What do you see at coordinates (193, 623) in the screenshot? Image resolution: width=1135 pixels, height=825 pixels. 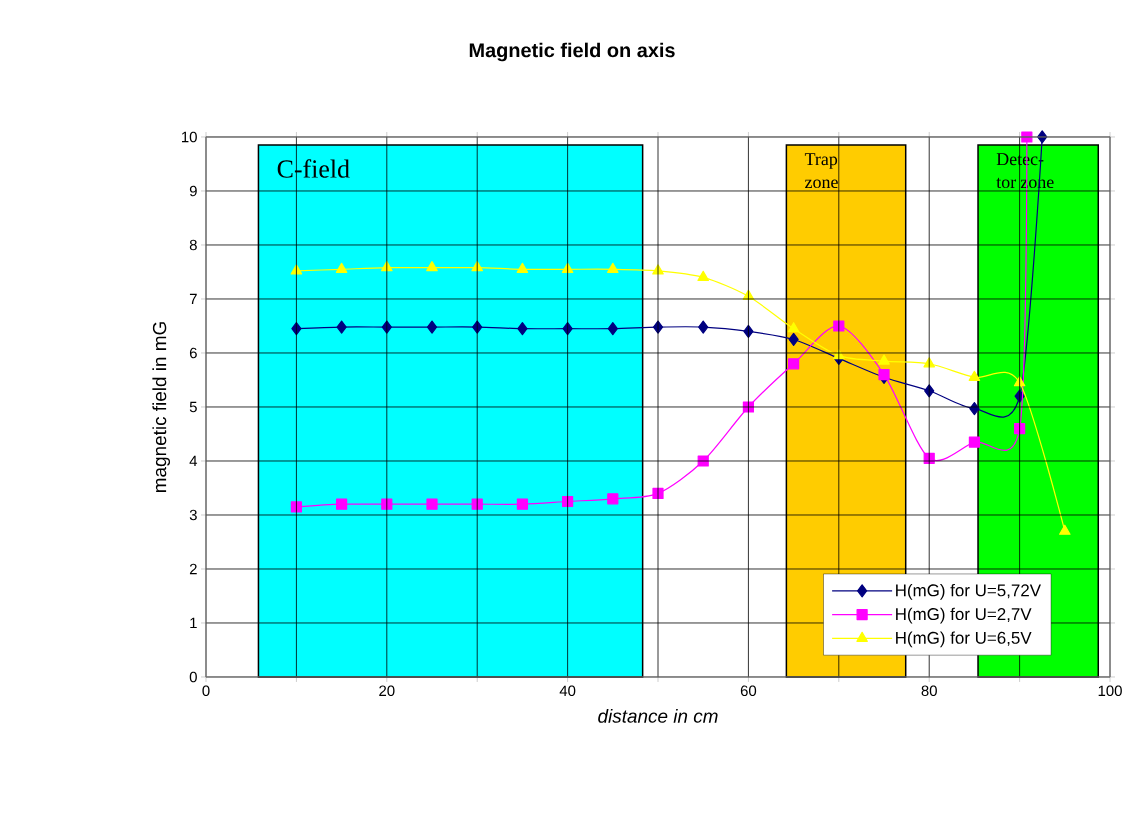 I see `y-tick-label: 1` at bounding box center [193, 623].